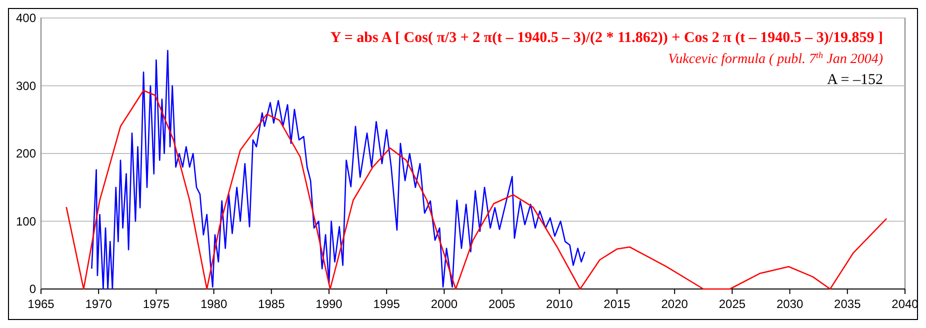  What do you see at coordinates (272, 304) in the screenshot?
I see `x-tick-label: 1985` at bounding box center [272, 304].